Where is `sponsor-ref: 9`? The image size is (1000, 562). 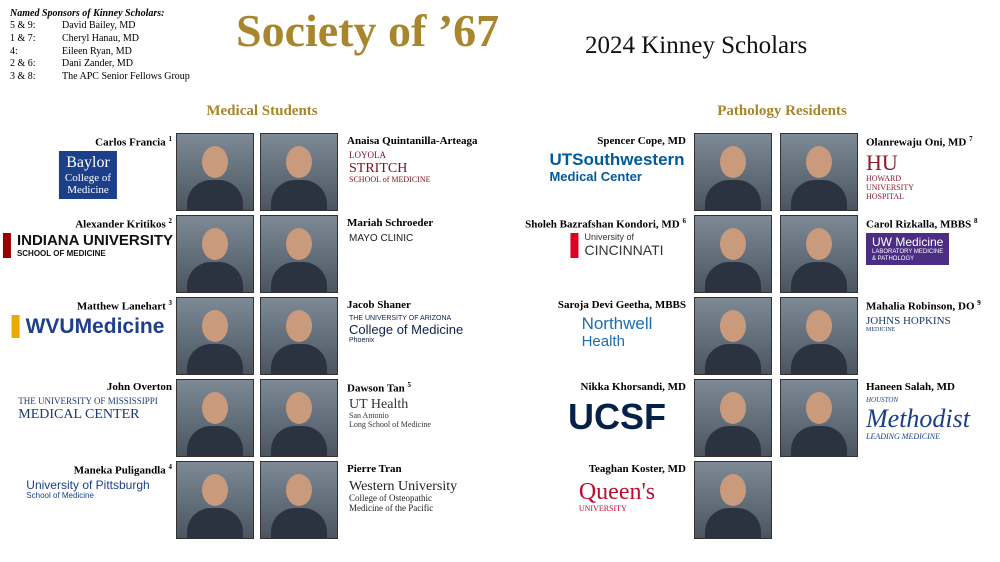 sponsor-ref: 9 is located at coordinates (979, 303).